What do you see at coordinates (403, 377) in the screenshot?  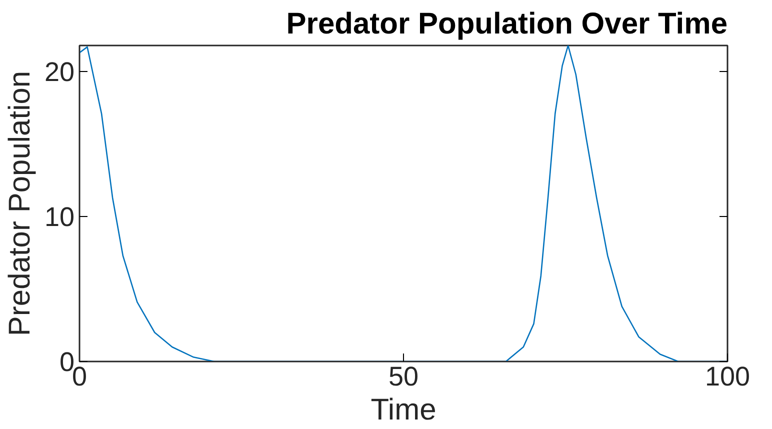 I see `x-tick-label: 50` at bounding box center [403, 377].